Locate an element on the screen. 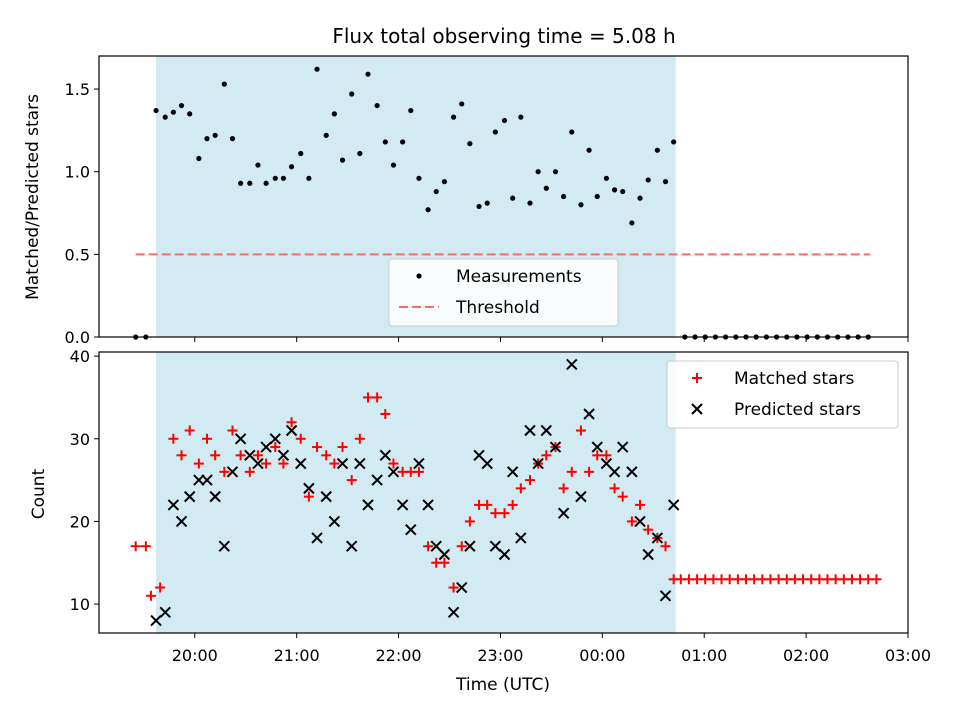  legend-label: Measurements is located at coordinates (519, 277).